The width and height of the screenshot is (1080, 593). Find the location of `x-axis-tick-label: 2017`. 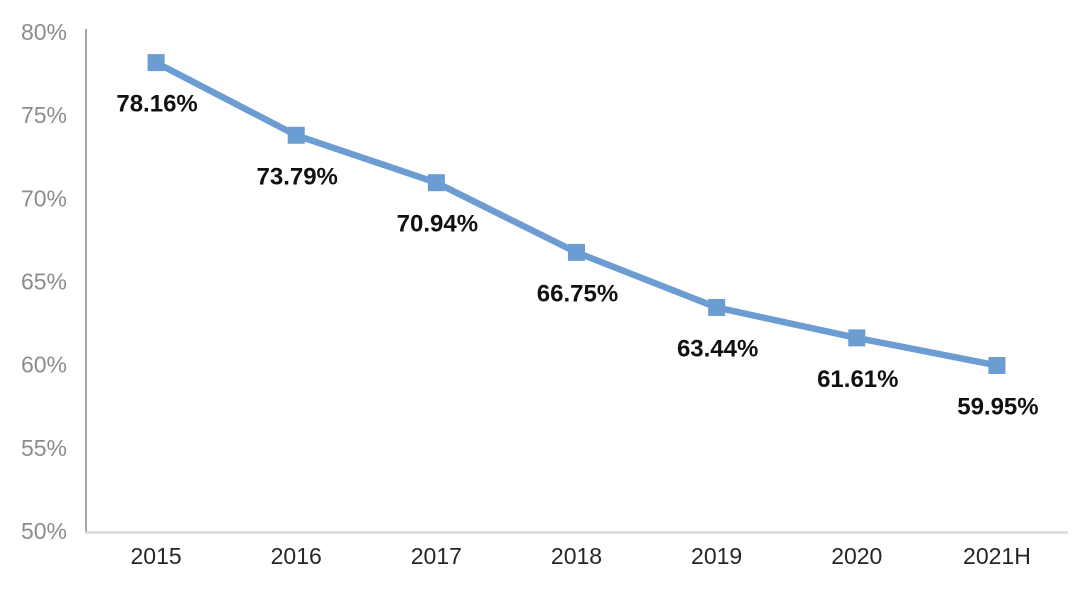

x-axis-tick-label: 2017 is located at coordinates (436, 556).